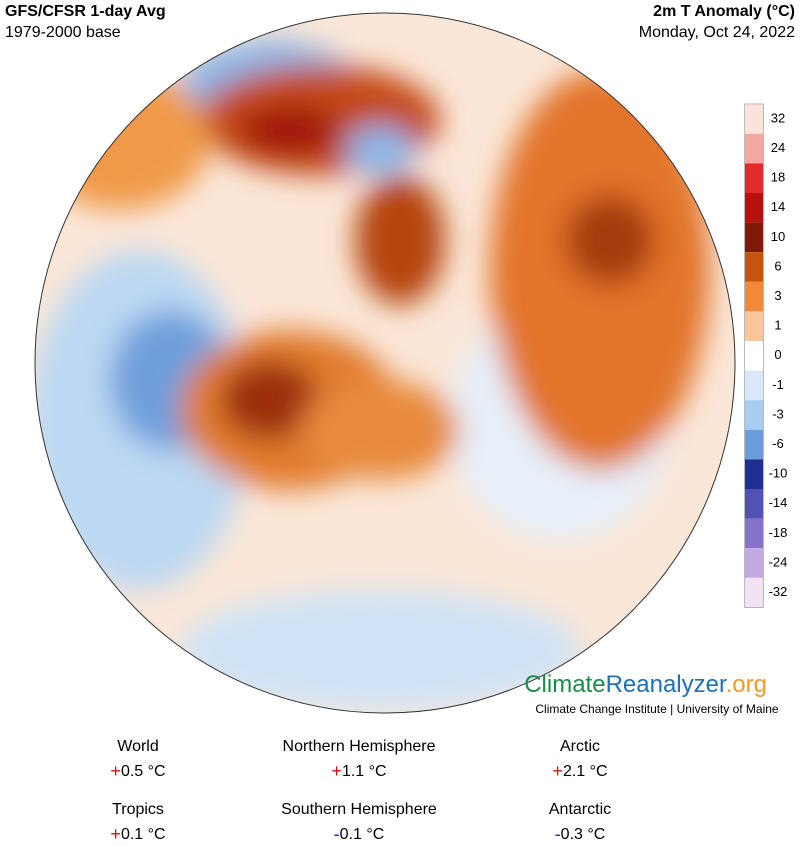 Image resolution: width=800 pixels, height=846 pixels. What do you see at coordinates (777, 295) in the screenshot?
I see `colorbar-label: 3` at bounding box center [777, 295].